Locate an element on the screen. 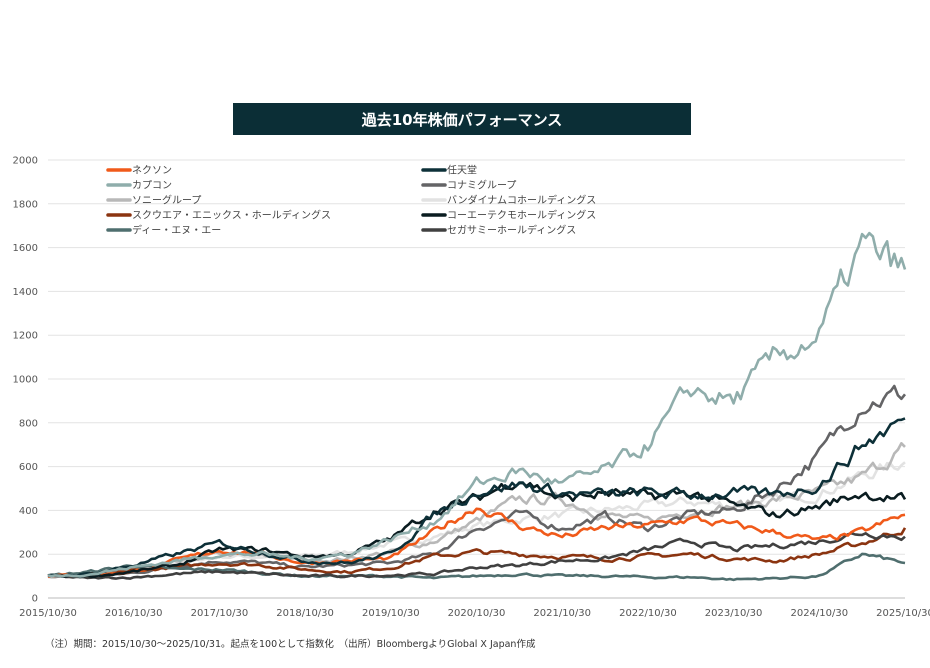 The width and height of the screenshot is (930, 668). y-tick-label: 1000 is located at coordinates (25, 380).